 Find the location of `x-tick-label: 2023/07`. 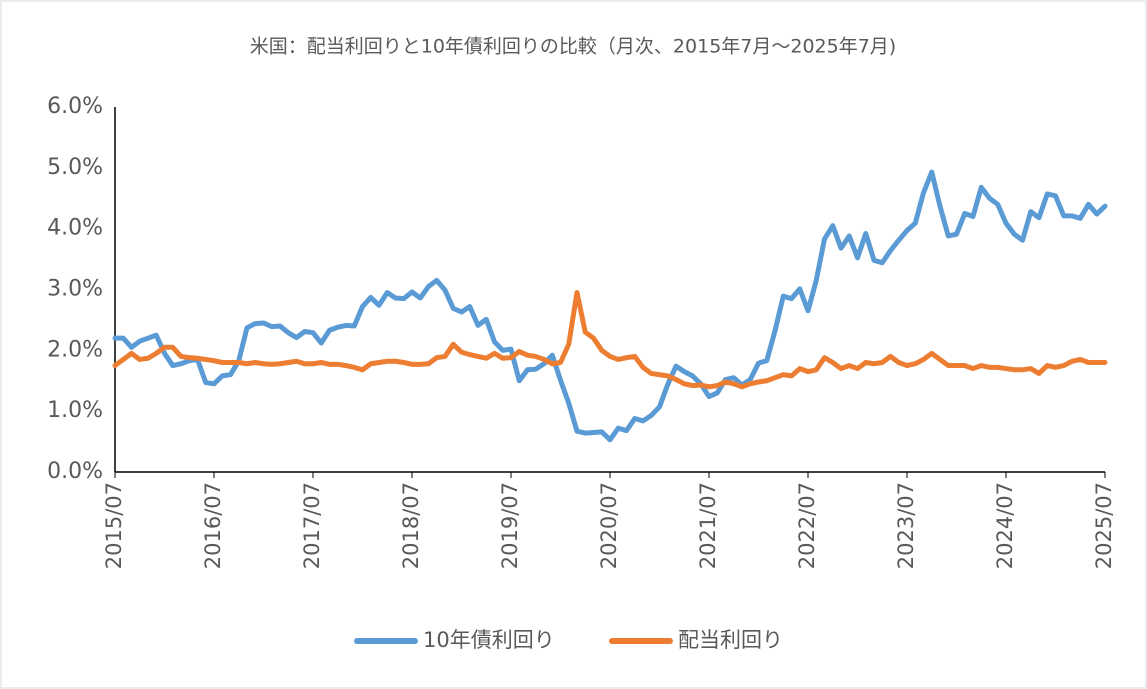

x-tick-label: 2023/07 is located at coordinates (906, 525).